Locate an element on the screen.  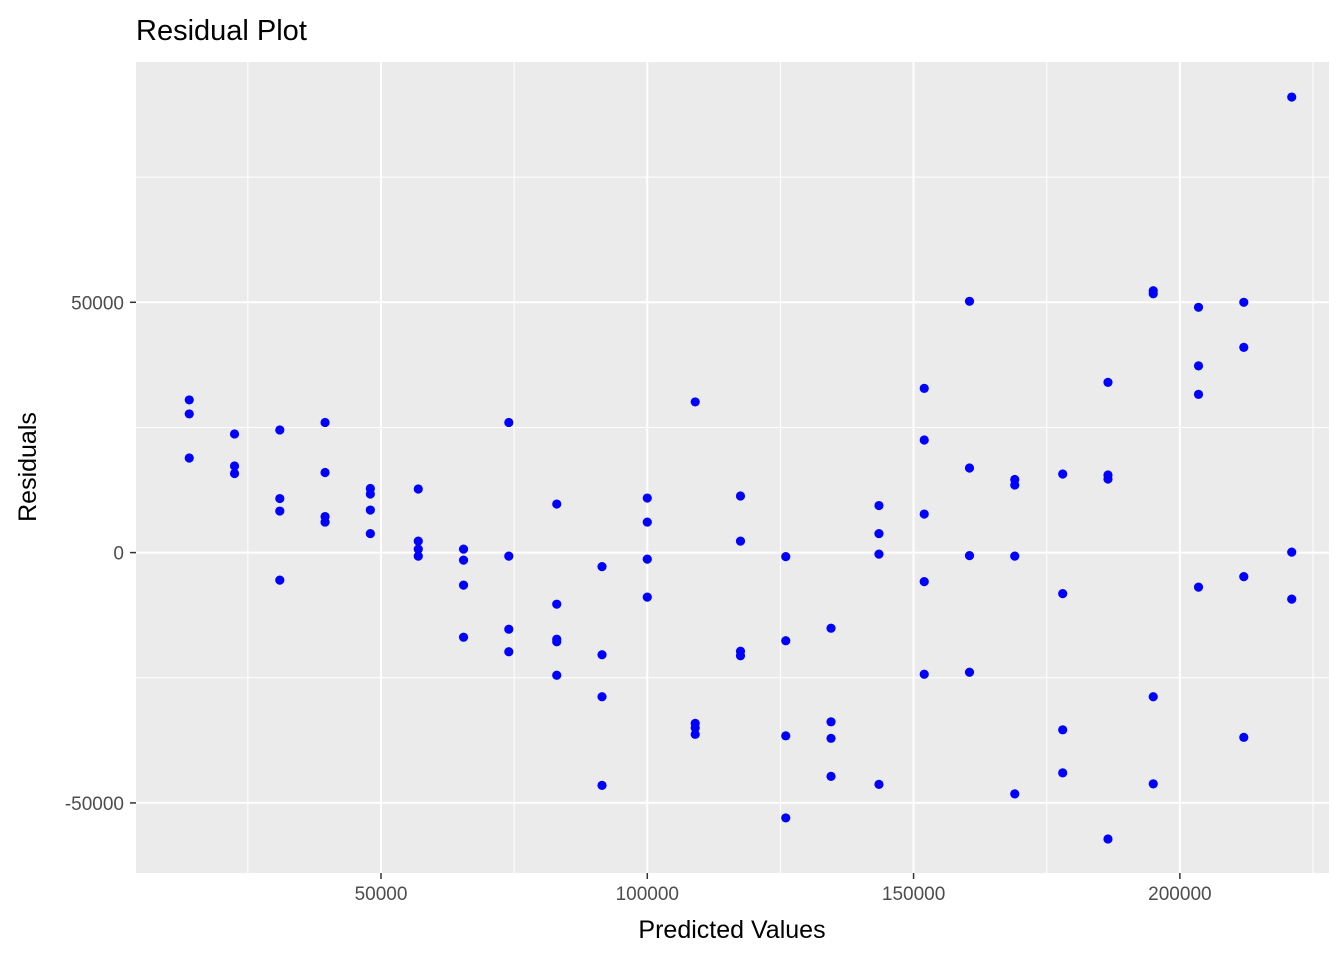
y-axis-title: Residuals is located at coordinates (28, 467).